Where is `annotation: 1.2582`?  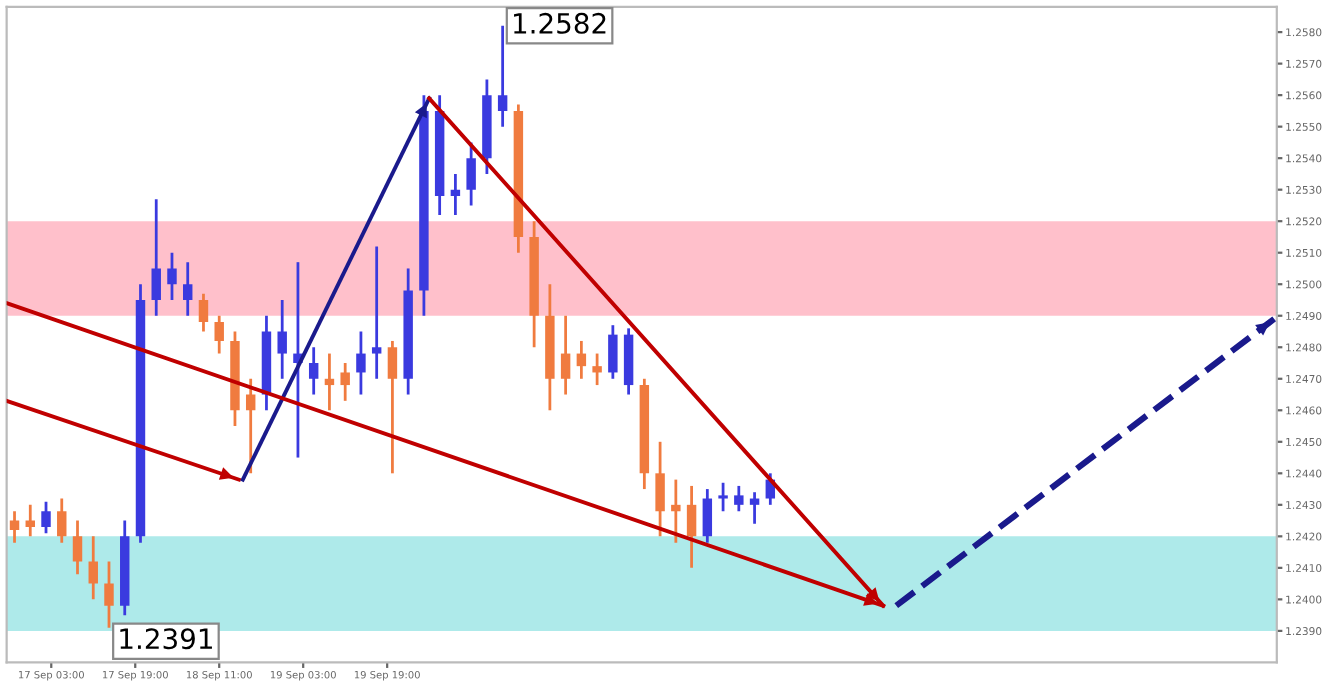
annotation: 1.2582 is located at coordinates (560, 23).